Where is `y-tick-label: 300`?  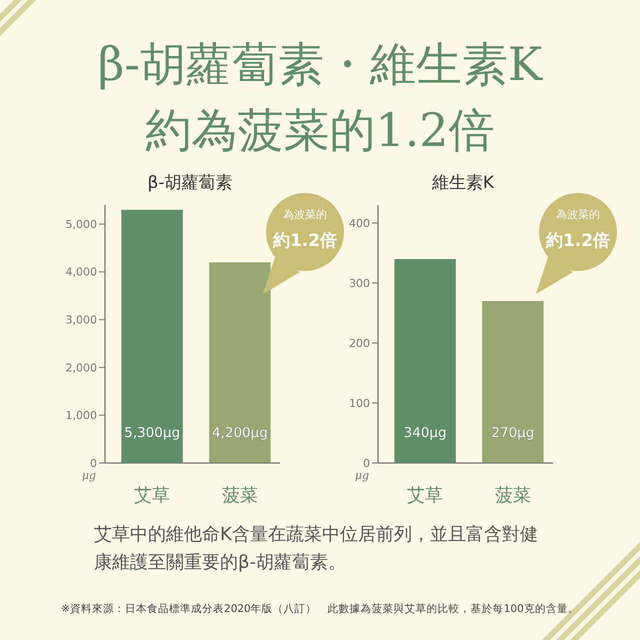 y-tick-label: 300 is located at coordinates (359, 283).